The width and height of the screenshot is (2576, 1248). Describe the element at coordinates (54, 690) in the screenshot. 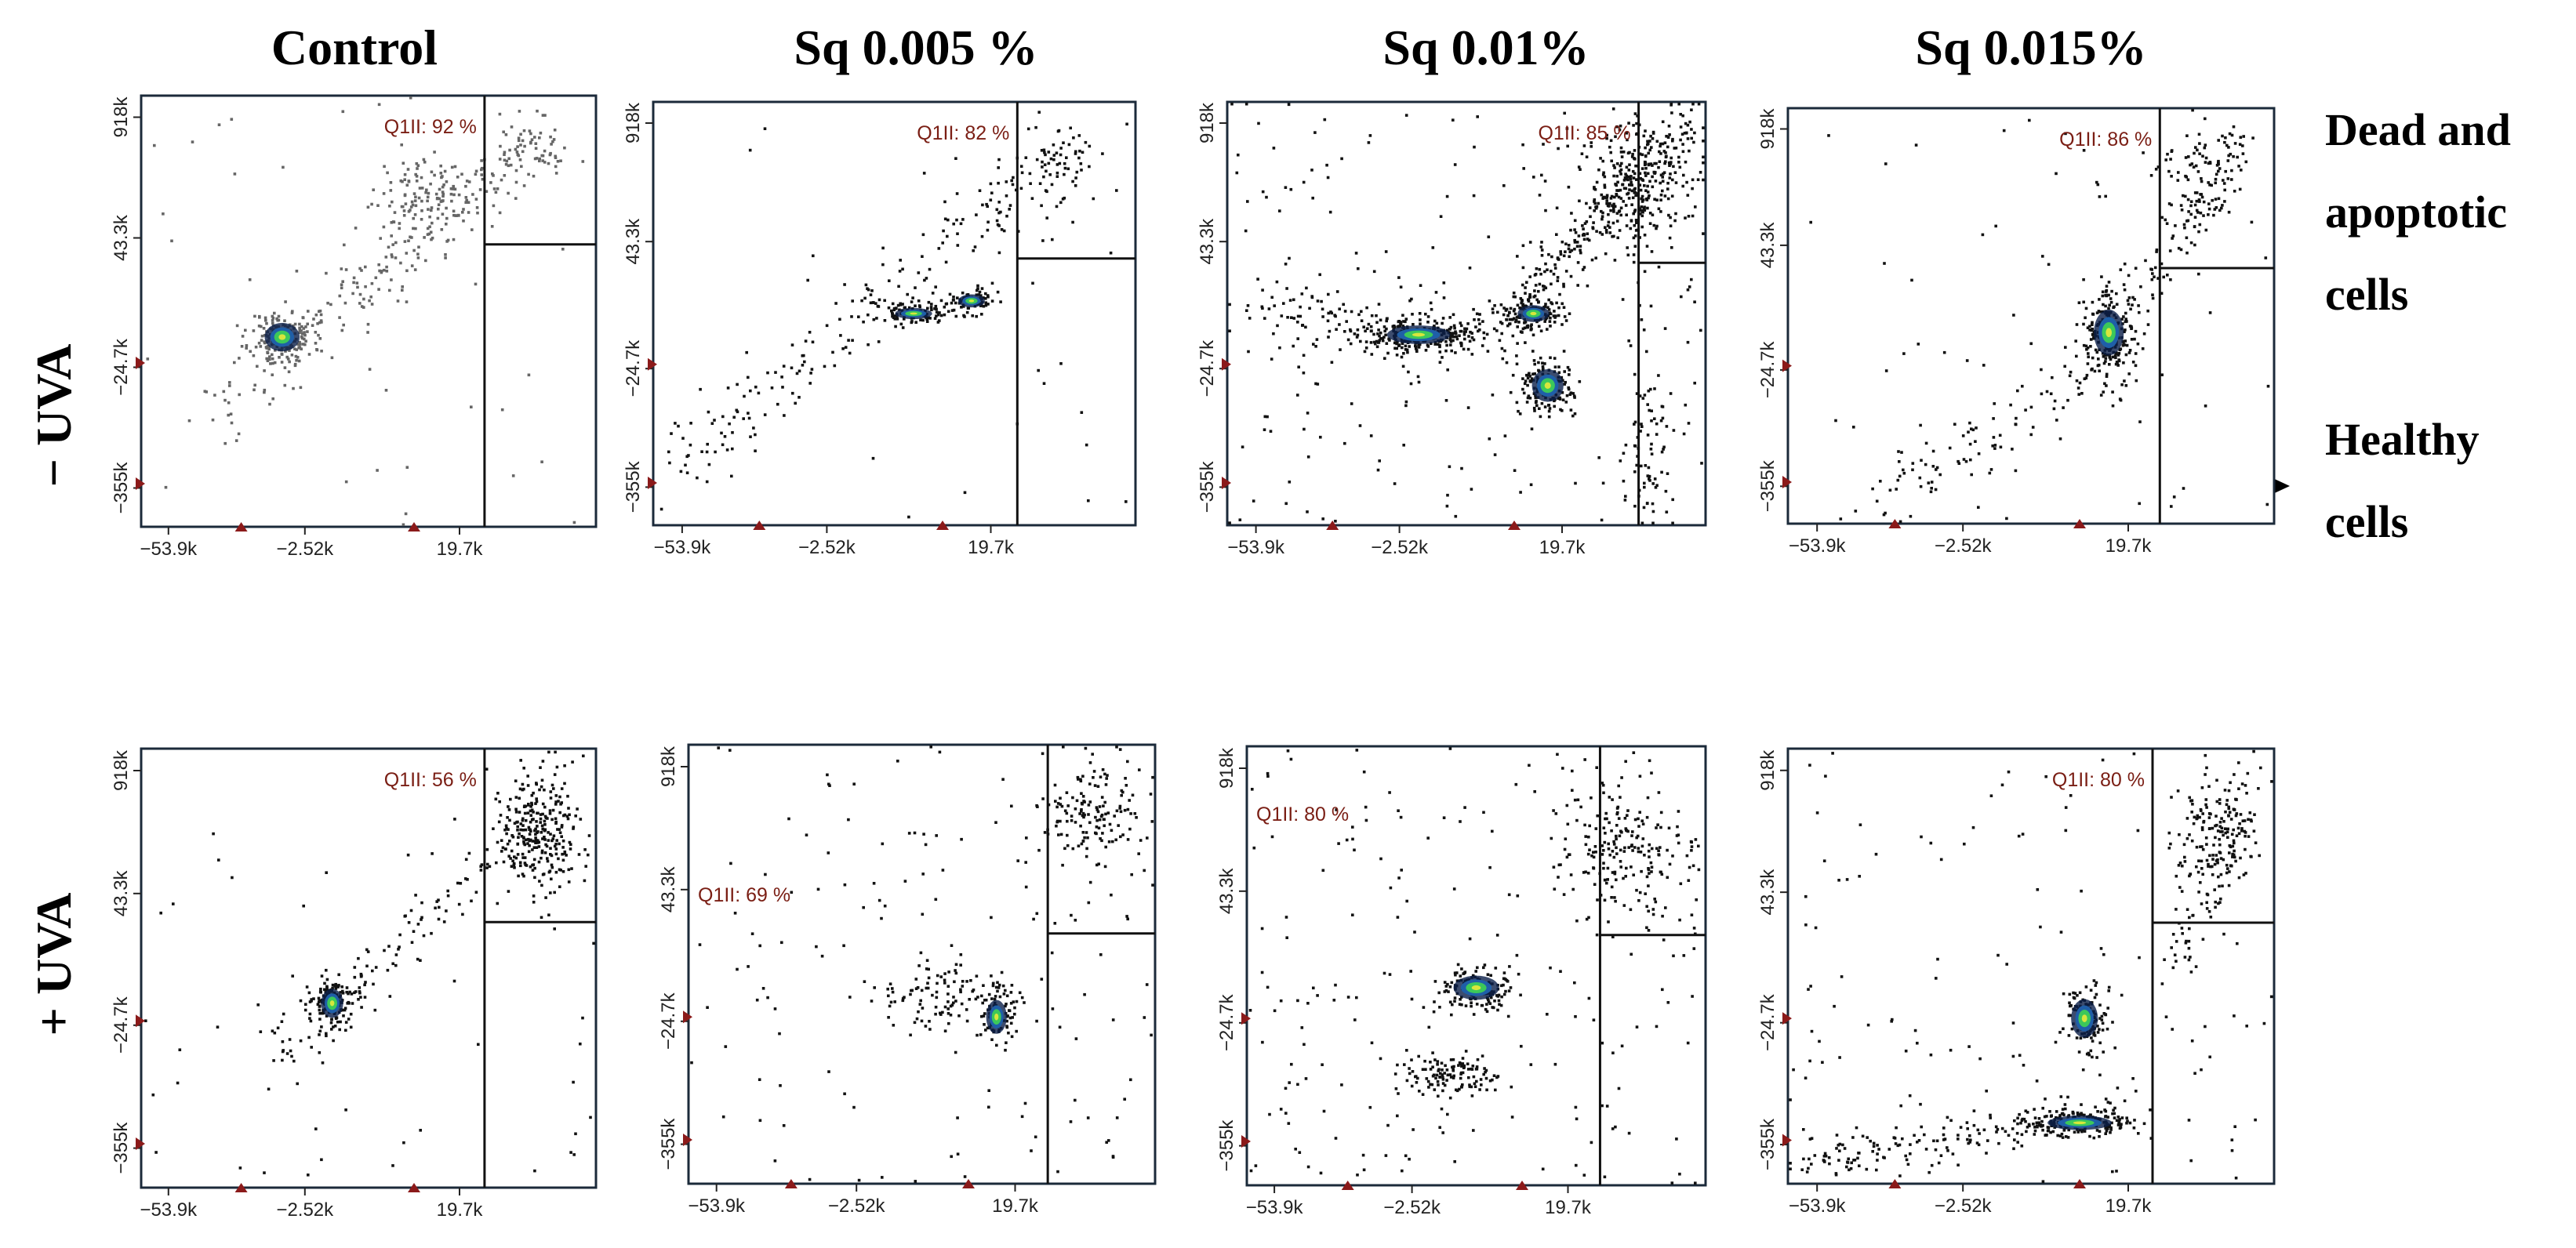

I see `row-labels: − UVA + UVA` at that location.